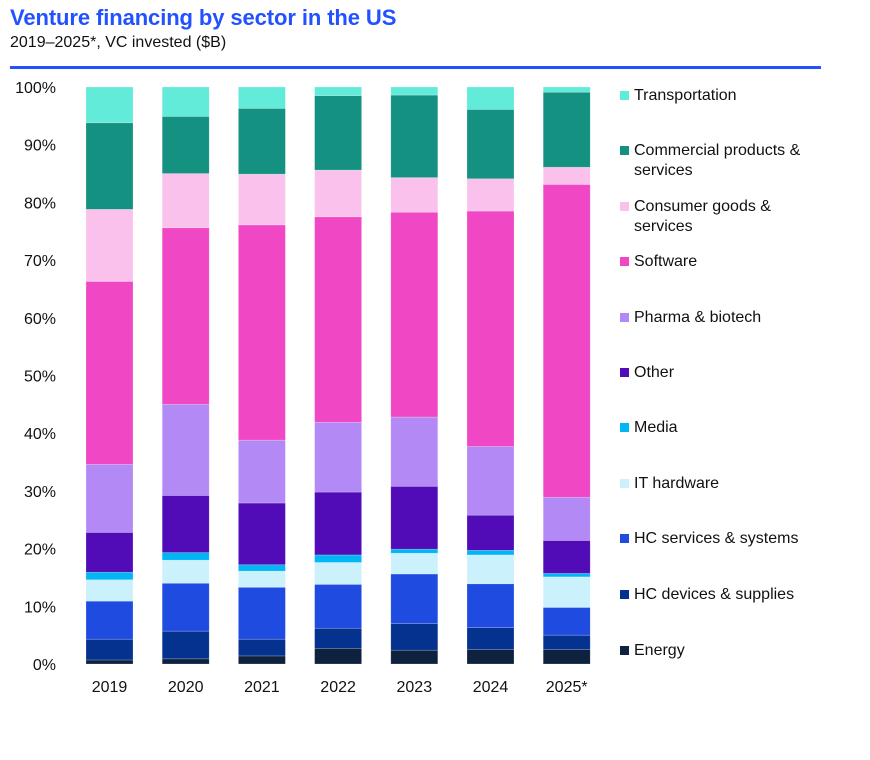 The width and height of the screenshot is (870, 760). Describe the element at coordinates (727, 428) in the screenshot. I see `legend-item-media: Media` at that location.